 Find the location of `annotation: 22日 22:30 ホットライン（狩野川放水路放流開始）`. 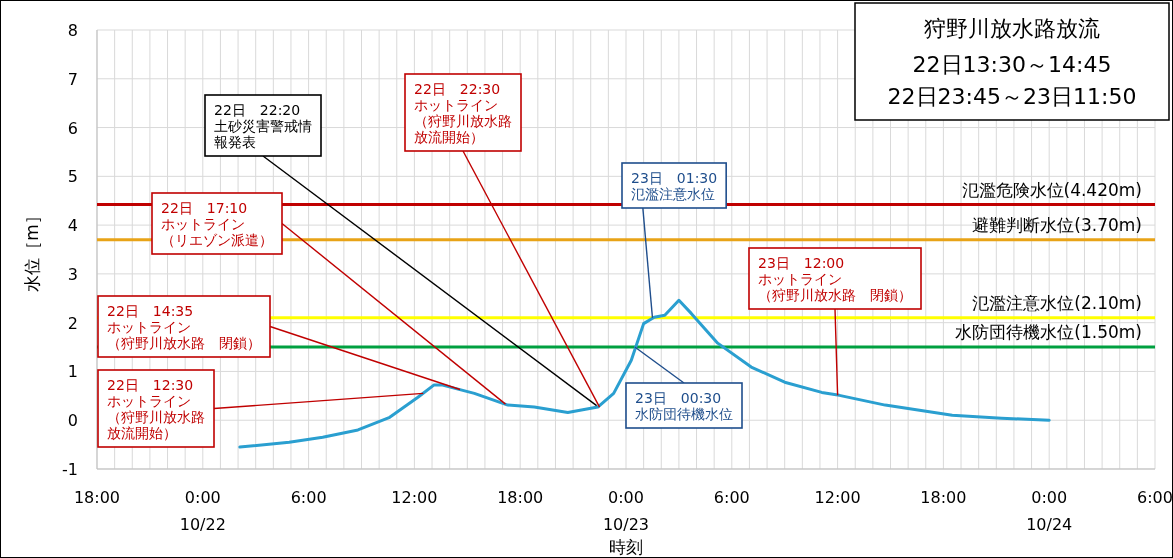

annotation: 22日 22:30 ホットライン（狩野川放水路放流開始） is located at coordinates (463, 113).